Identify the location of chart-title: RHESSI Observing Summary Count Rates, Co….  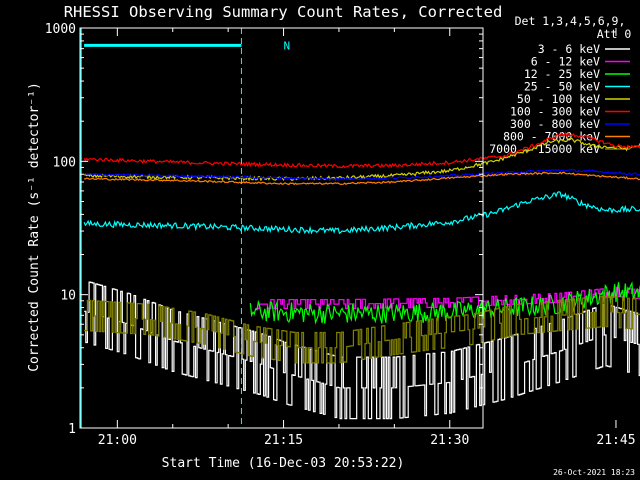
(283, 12).